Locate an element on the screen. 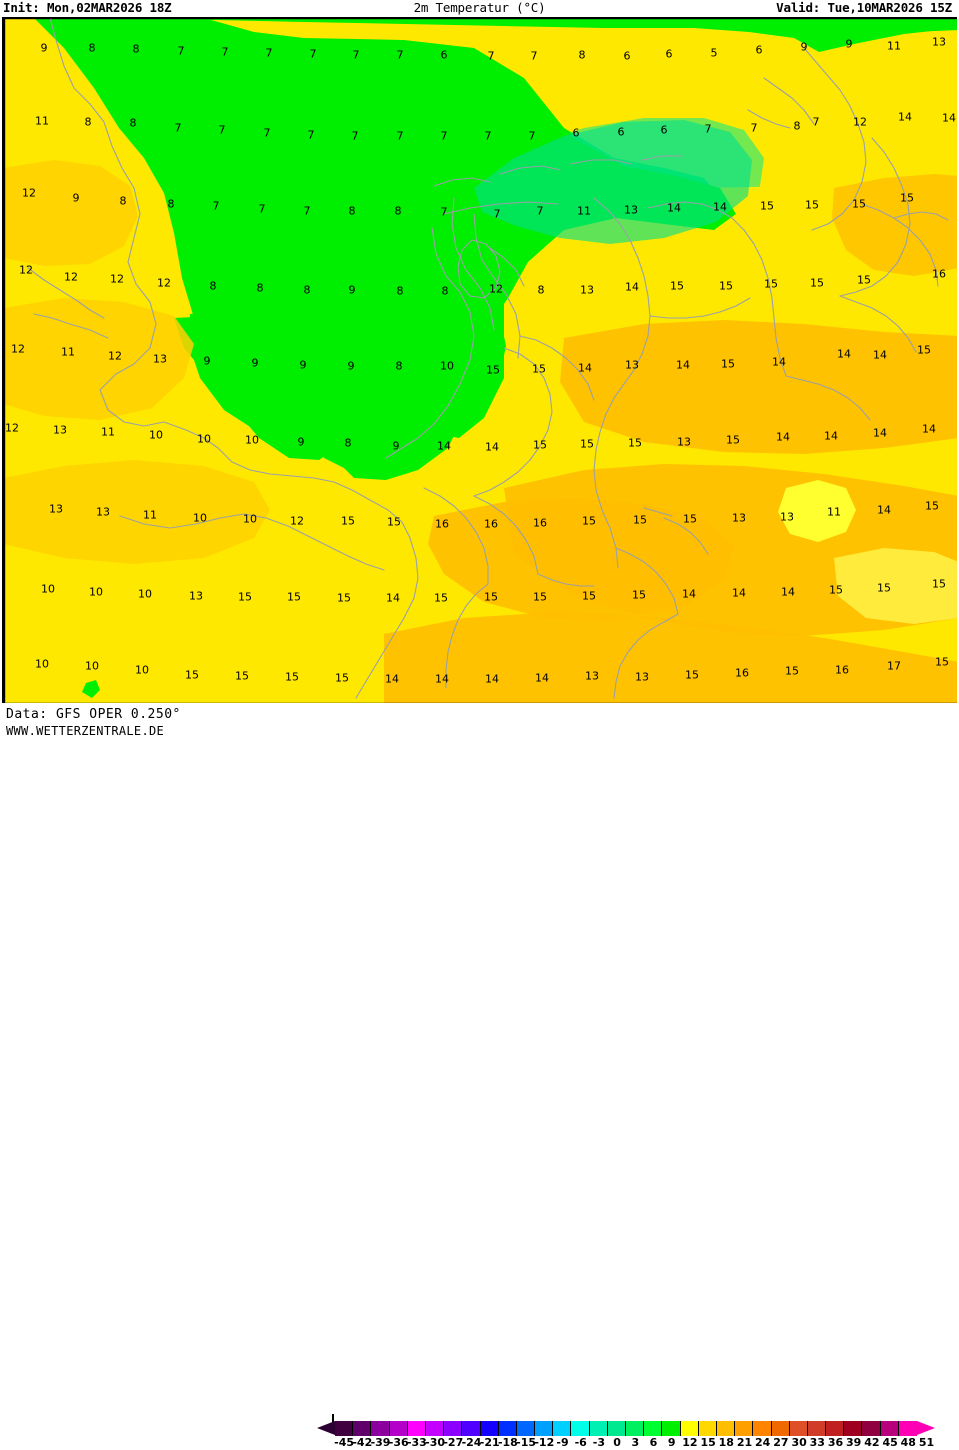 This screenshot has width=959, height=1450. colorbar-tick: 6 is located at coordinates (653, 1442).